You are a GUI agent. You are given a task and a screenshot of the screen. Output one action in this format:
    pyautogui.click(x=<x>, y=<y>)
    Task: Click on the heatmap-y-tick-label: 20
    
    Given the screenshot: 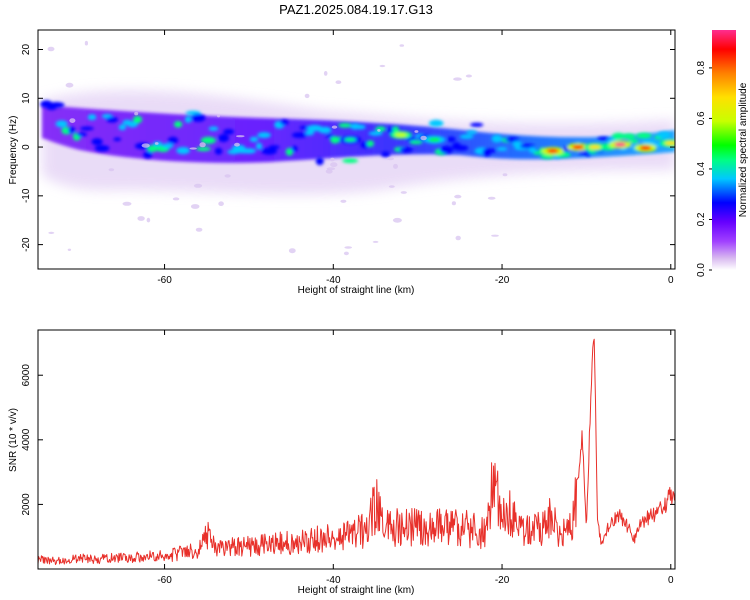 What is the action you would take?
    pyautogui.click(x=26, y=50)
    